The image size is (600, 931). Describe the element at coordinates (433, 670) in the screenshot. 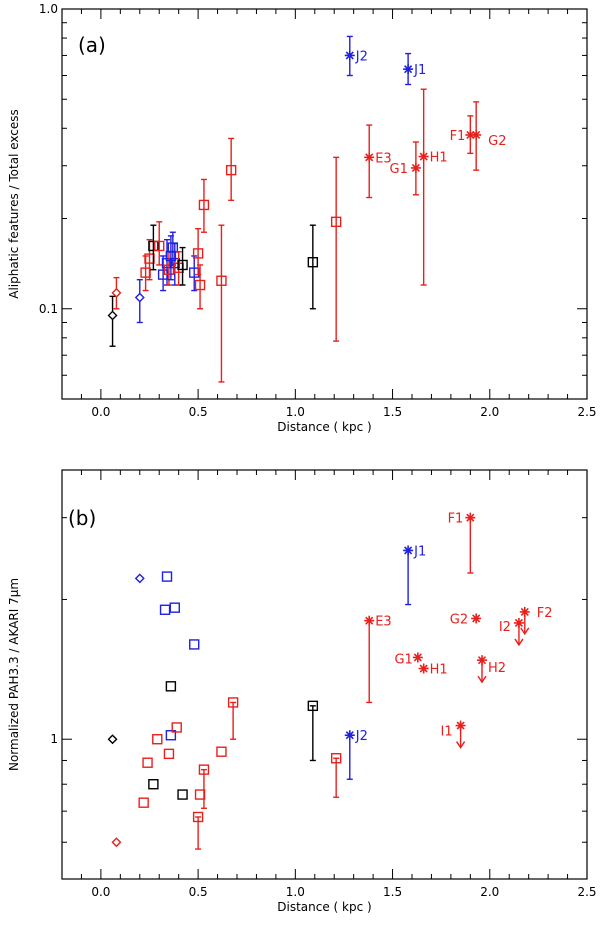

I see `data-point-h1: H1` at that location.